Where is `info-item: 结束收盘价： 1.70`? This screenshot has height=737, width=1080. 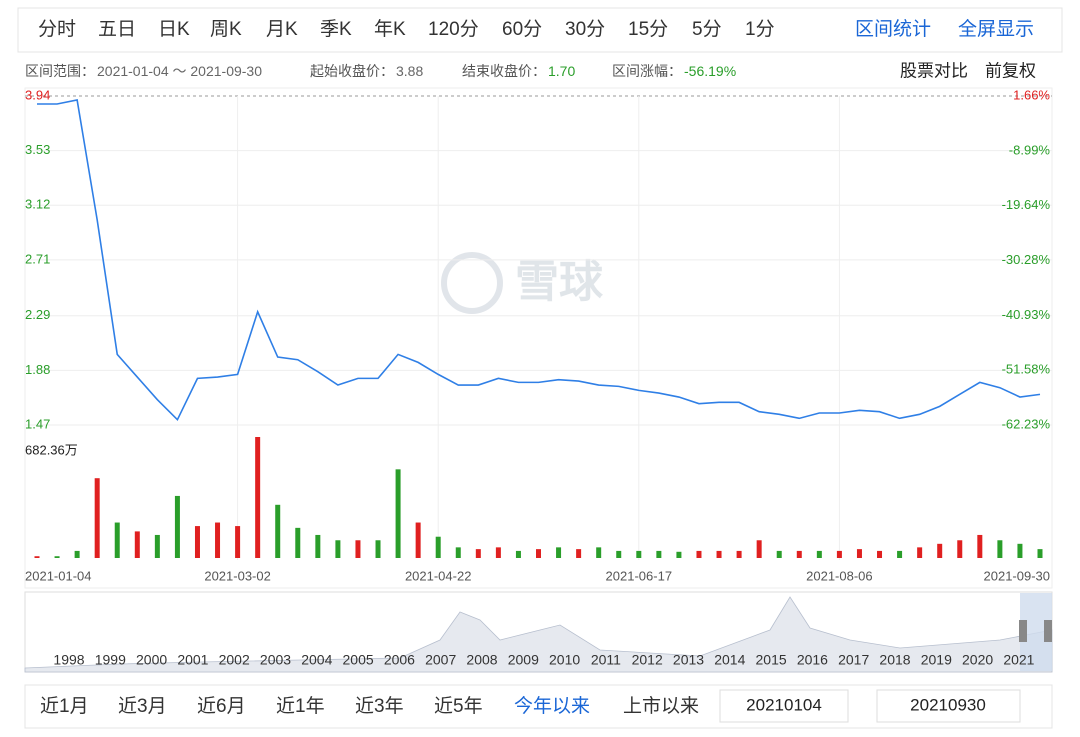 info-item: 结束收盘价： 1.70 is located at coordinates (518, 71).